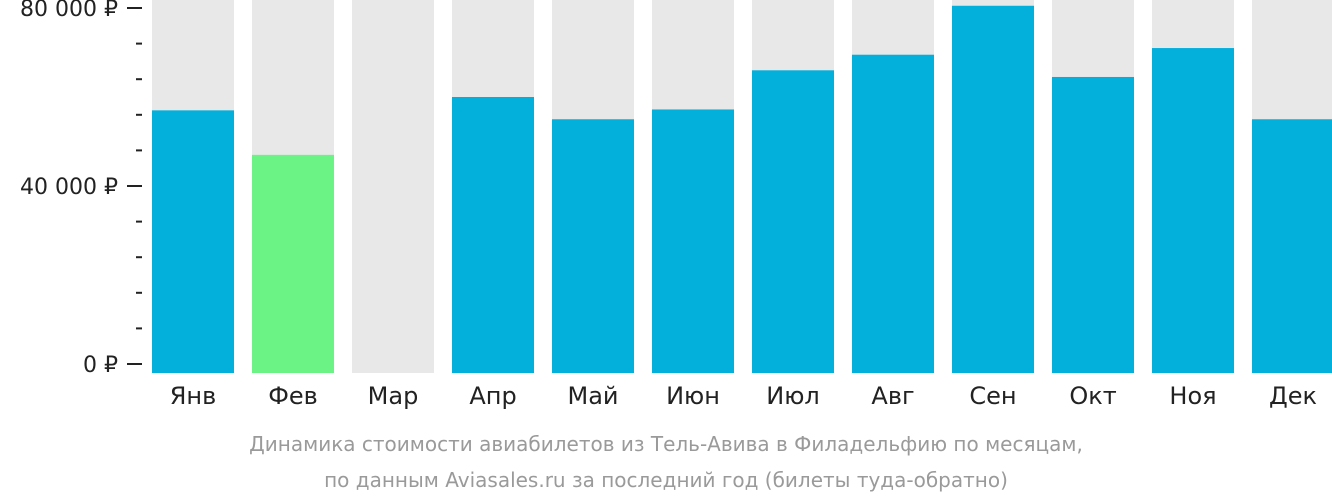 The width and height of the screenshot is (1332, 502). I want to click on x-tick-label-6: Июн, so click(693, 396).